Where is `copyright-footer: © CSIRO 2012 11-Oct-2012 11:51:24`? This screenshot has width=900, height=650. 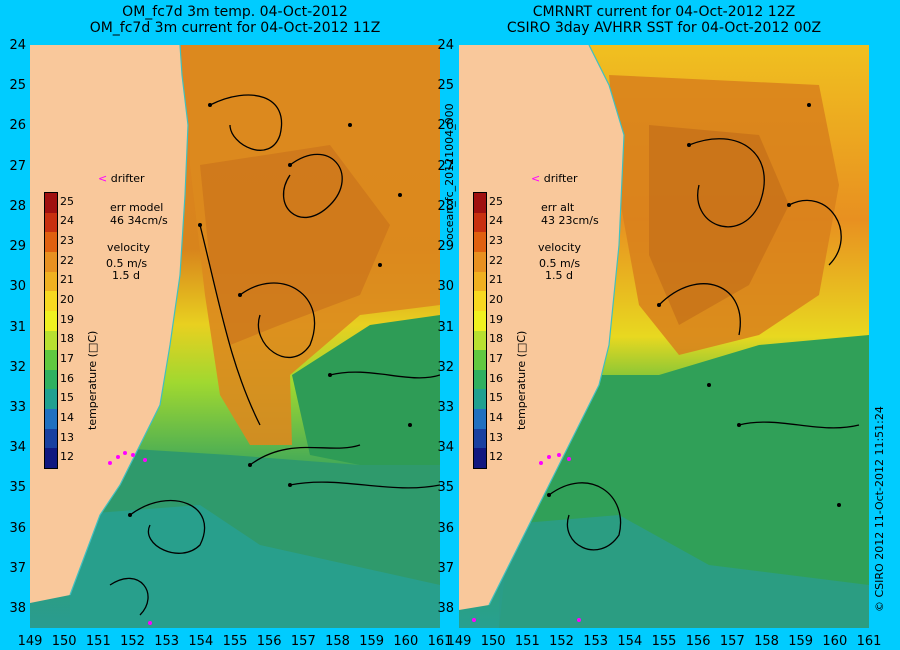 copyright-footer: © CSIRO 2012 11-Oct-2012 11:51:24 is located at coordinates (879, 509).